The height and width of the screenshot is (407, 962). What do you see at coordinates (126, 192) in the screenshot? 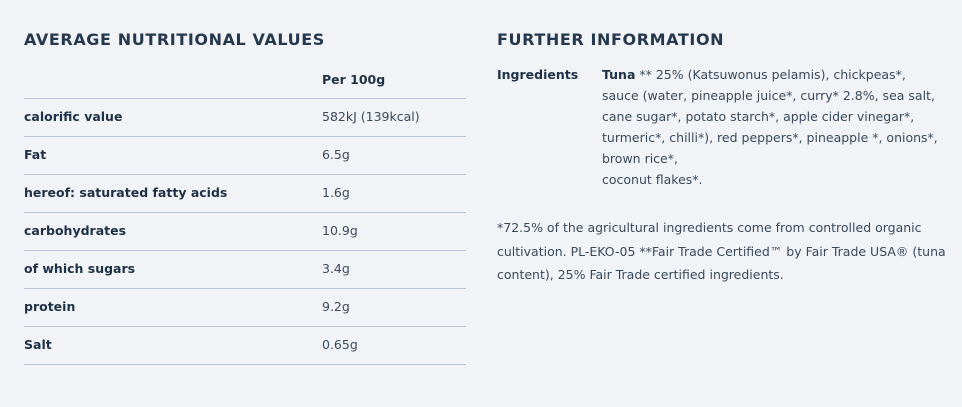
I see `row-label: hereof: saturated fatty acids` at bounding box center [126, 192].